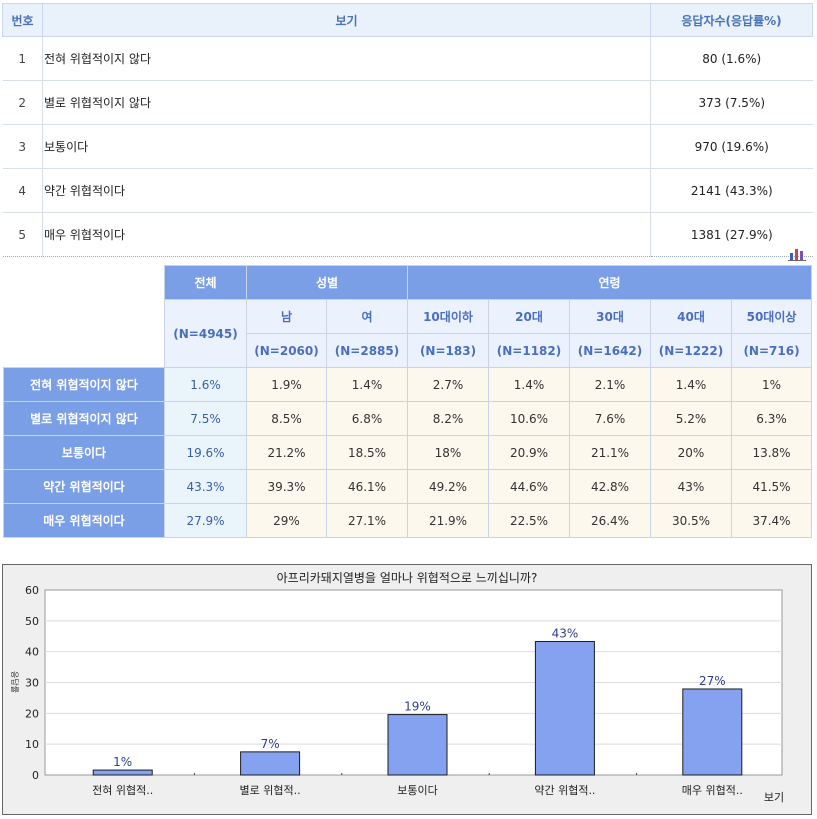 Image resolution: width=817 pixels, height=819 pixels. Describe the element at coordinates (205, 520) in the screenshot. I see `total-cell: 27.9%` at that location.